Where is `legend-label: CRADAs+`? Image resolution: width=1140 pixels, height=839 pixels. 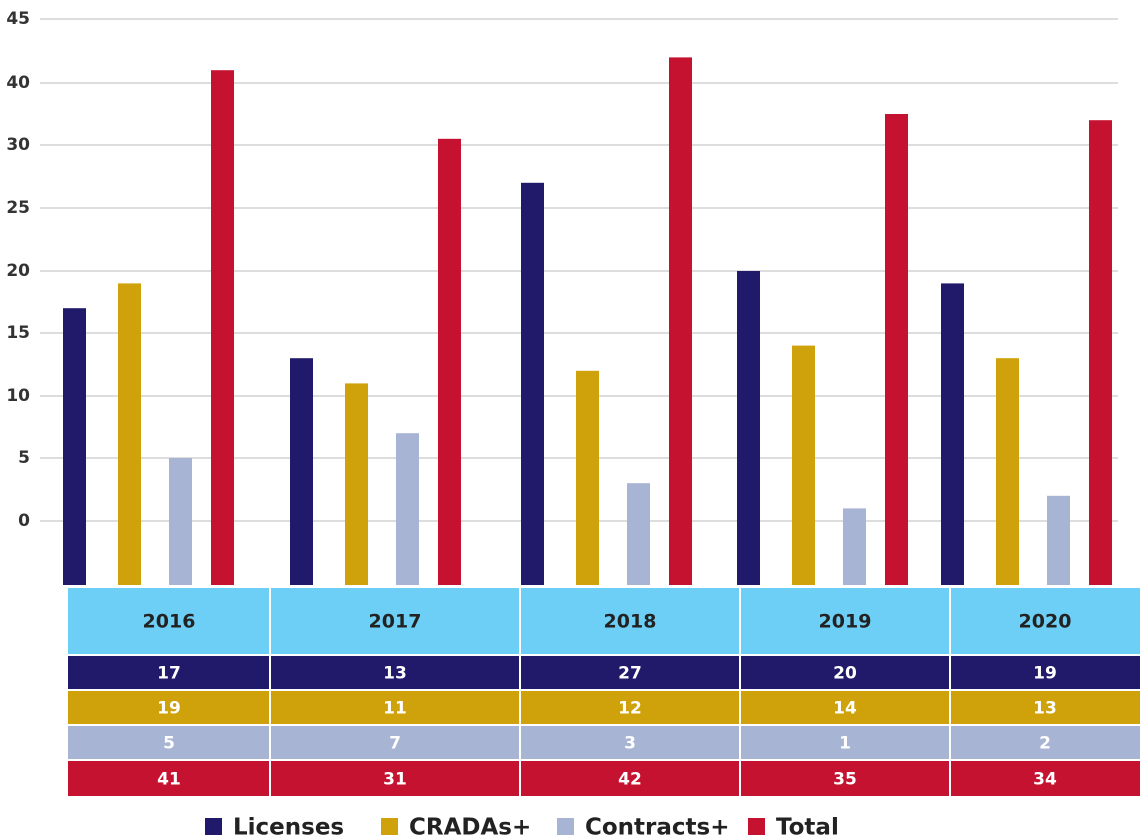
legend-label: CRADAs+ is located at coordinates (470, 827).